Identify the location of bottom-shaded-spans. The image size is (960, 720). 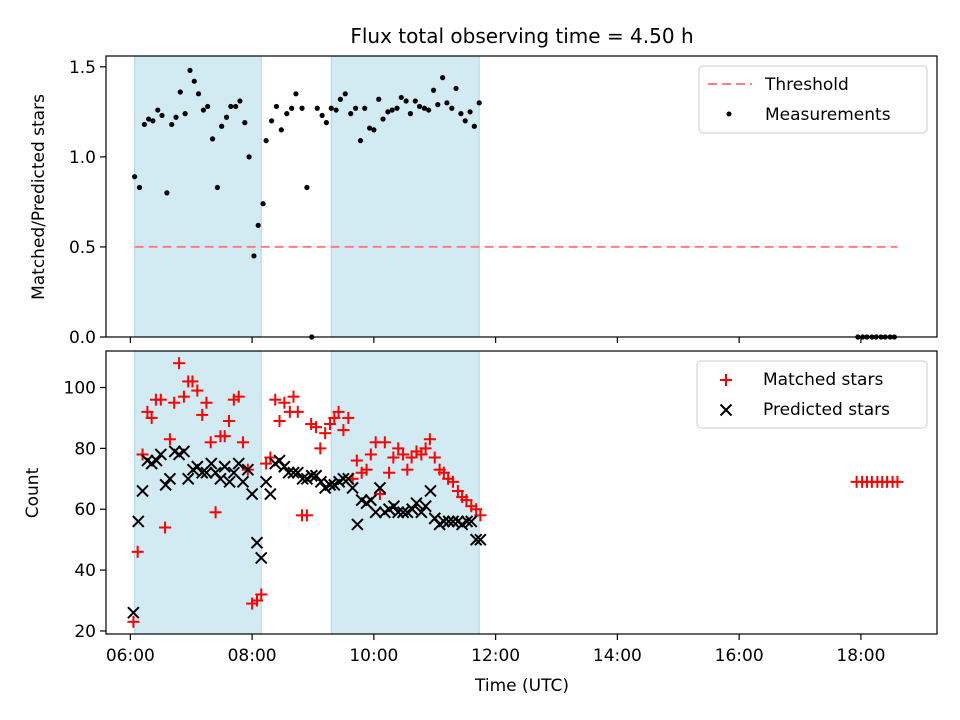
(307, 492).